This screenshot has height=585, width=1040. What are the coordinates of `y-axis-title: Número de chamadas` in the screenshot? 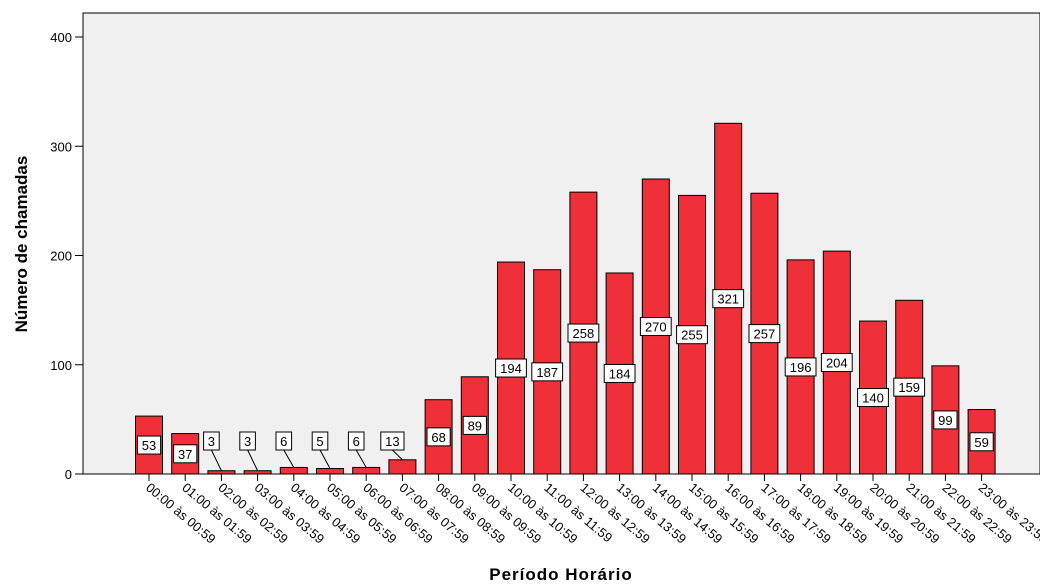 It's located at (21, 244).